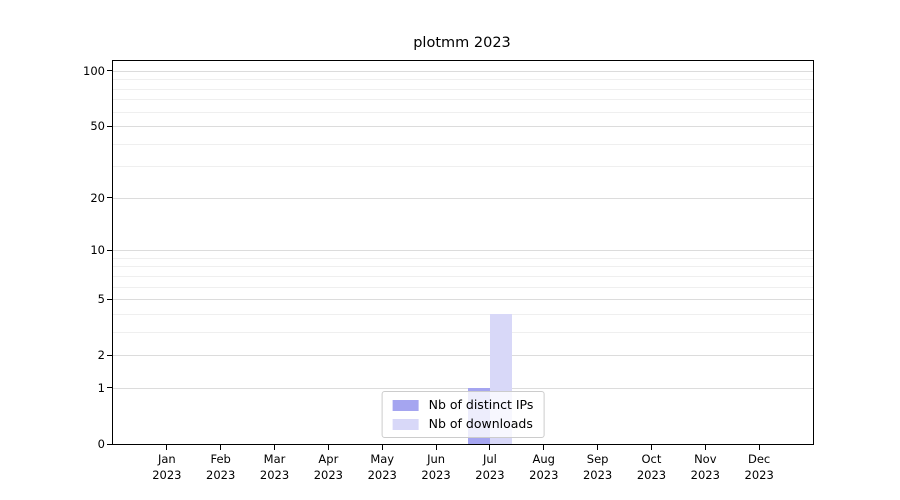  What do you see at coordinates (328, 467) in the screenshot?
I see `x-tick-label: Apr 2023` at bounding box center [328, 467].